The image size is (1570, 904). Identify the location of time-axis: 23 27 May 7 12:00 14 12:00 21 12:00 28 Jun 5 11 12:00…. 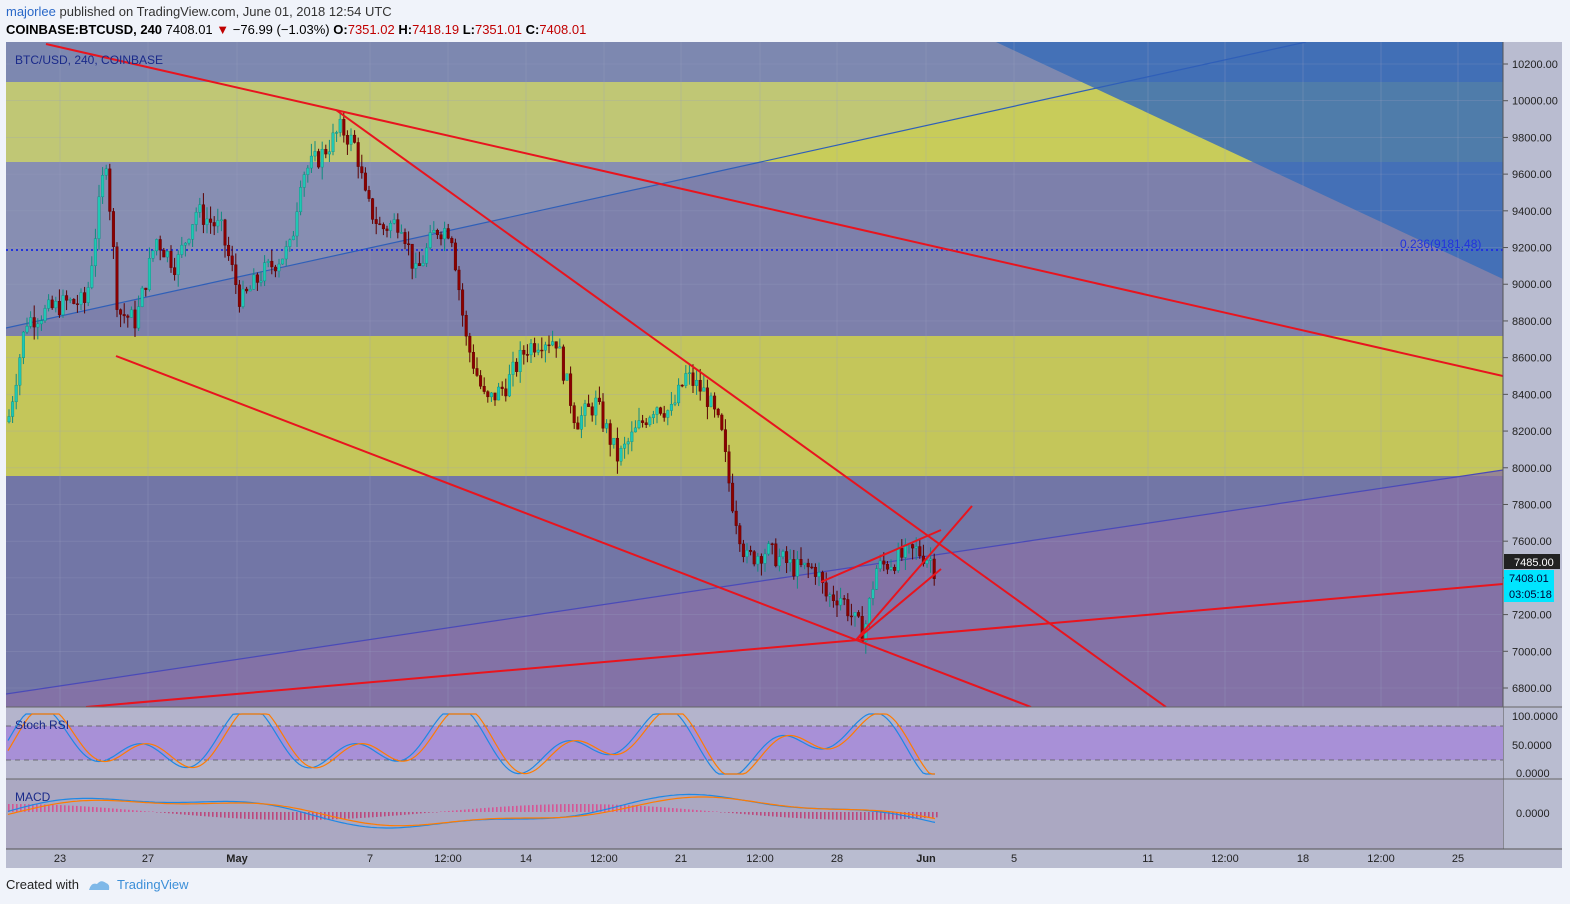
(759, 859).